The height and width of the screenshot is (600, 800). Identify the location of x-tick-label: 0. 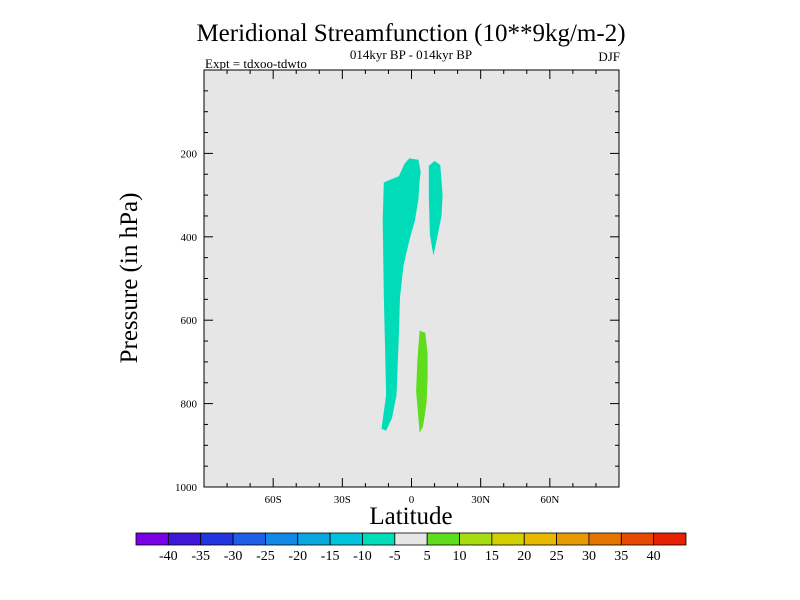
(412, 500).